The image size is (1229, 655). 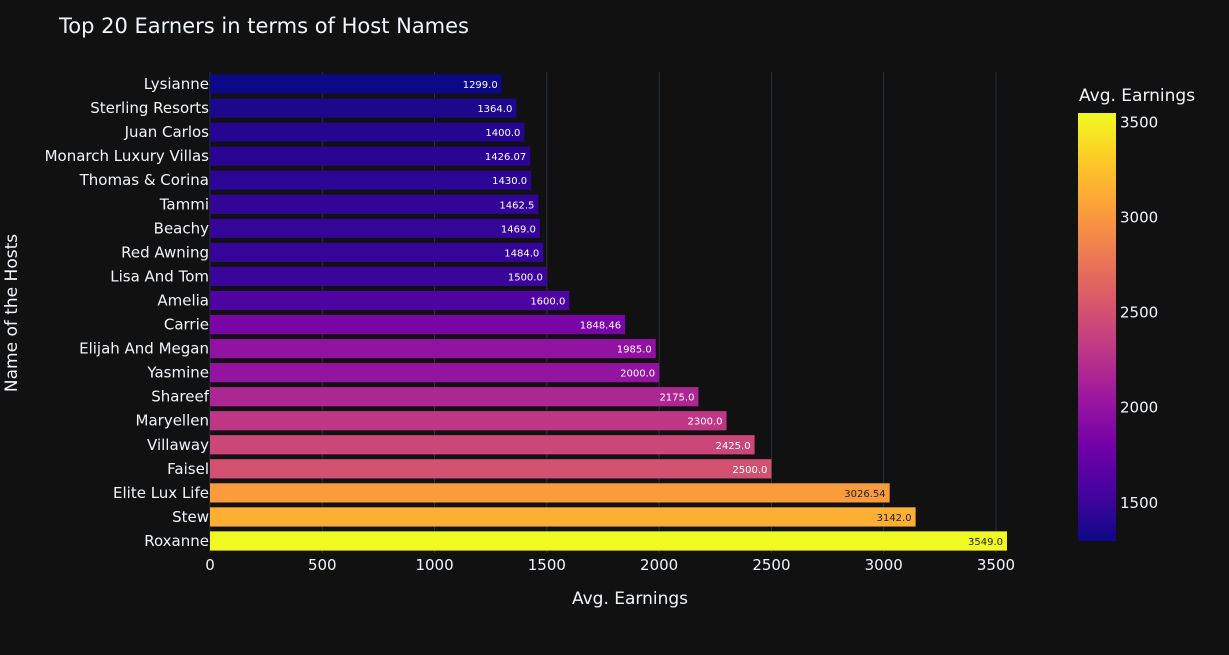 I want to click on x-tick-label: 2500, so click(x=771, y=565).